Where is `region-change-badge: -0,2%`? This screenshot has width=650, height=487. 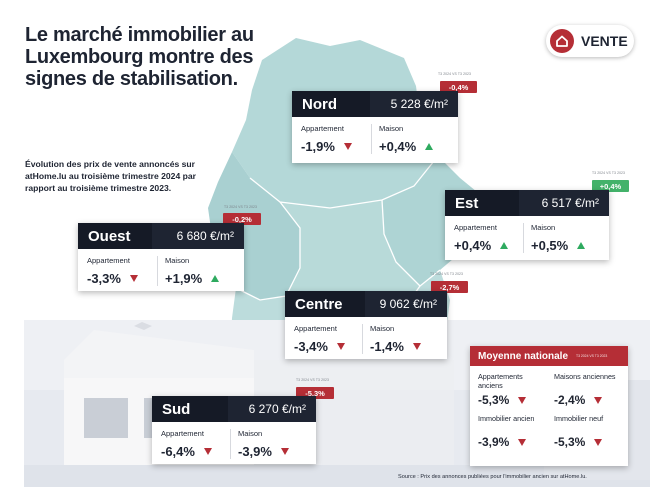
region-change-badge: -0,2% is located at coordinates (242, 219).